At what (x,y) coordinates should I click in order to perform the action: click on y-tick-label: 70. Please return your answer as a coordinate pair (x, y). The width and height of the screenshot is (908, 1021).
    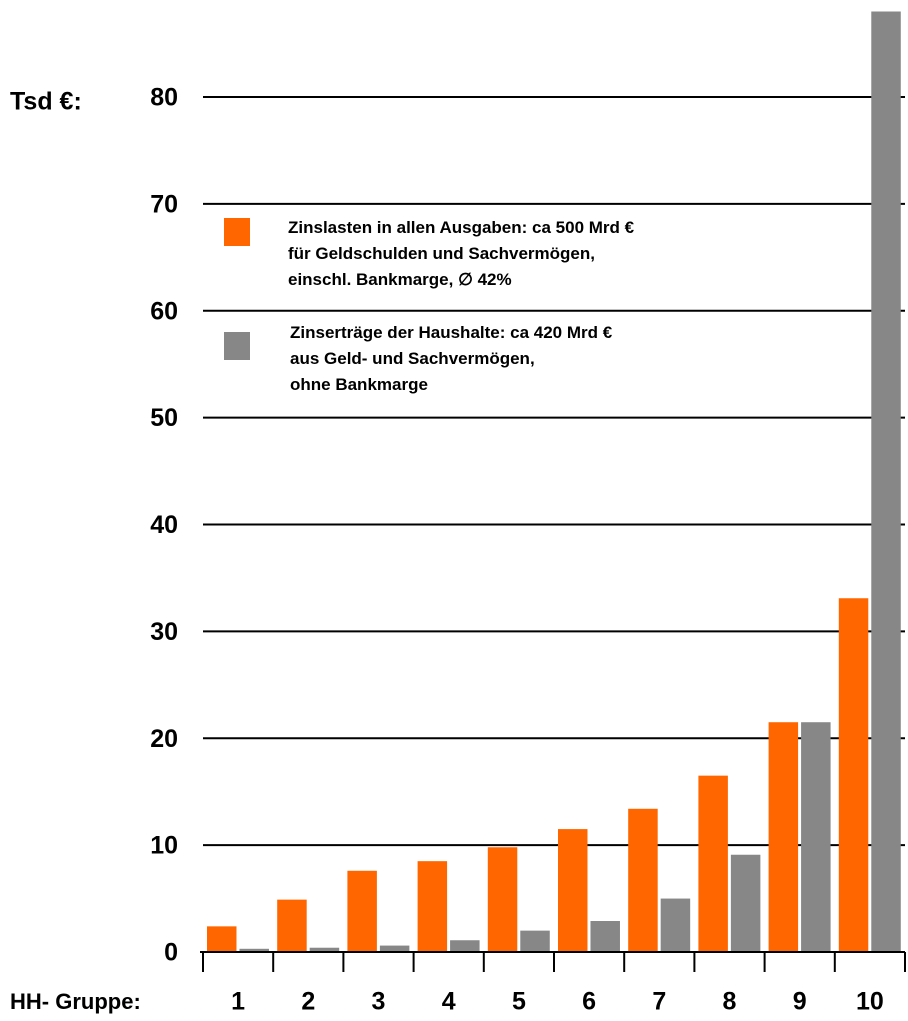
    Looking at the image, I should click on (164, 204).